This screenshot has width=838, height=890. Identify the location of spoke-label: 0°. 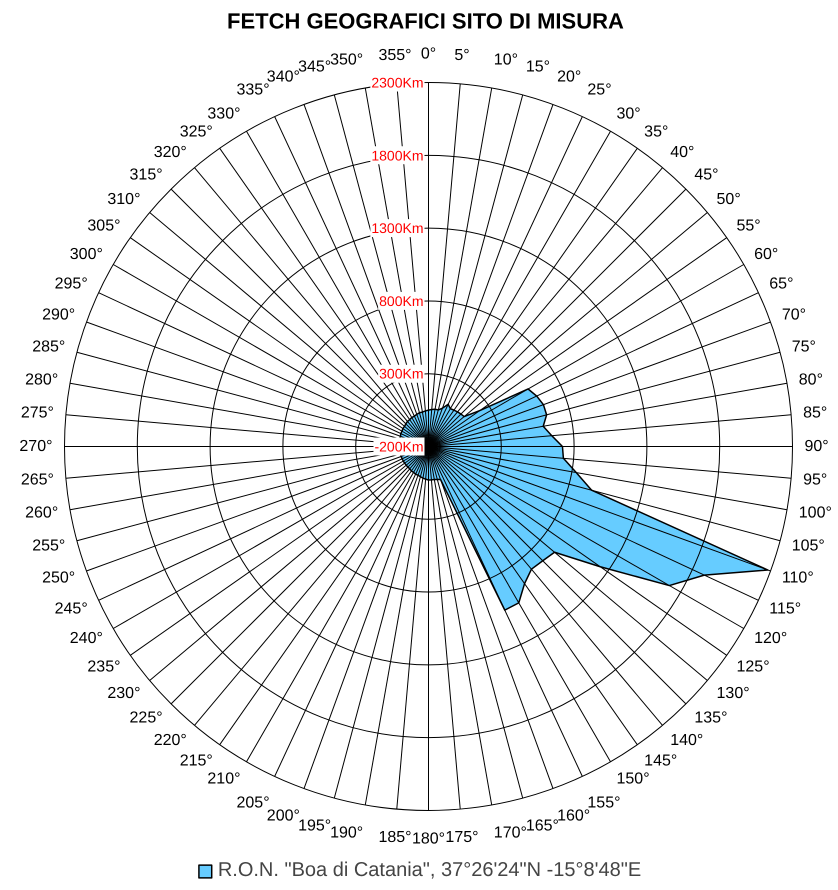
(428, 54).